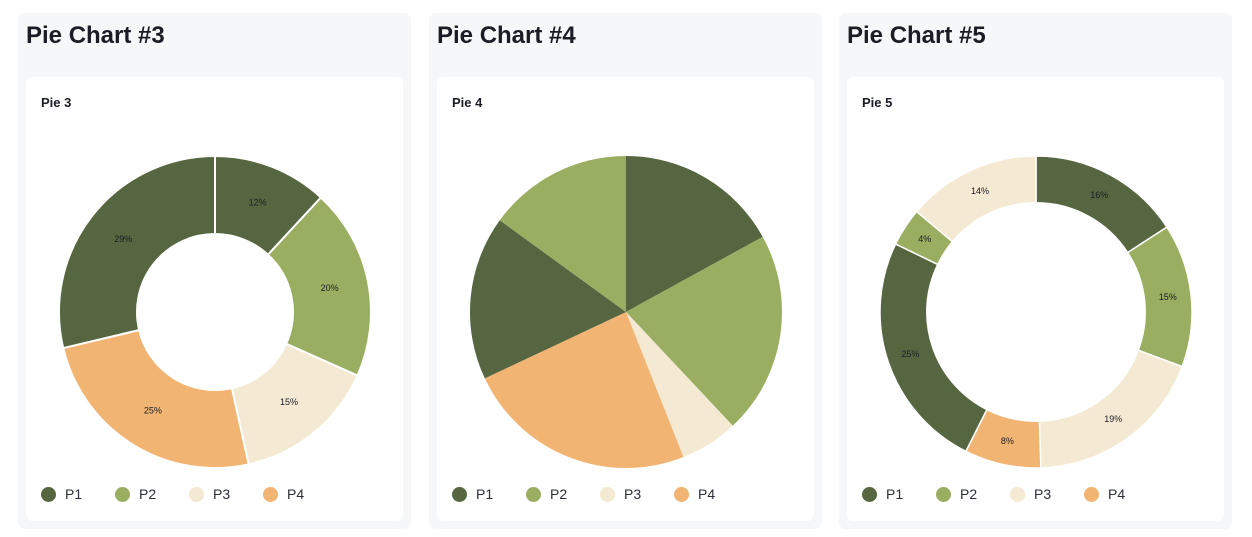 Image resolution: width=1252 pixels, height=537 pixels. I want to click on pie-chart-5: 16% 15% 19% 8% 25% 4% 14%, so click(1036, 312).